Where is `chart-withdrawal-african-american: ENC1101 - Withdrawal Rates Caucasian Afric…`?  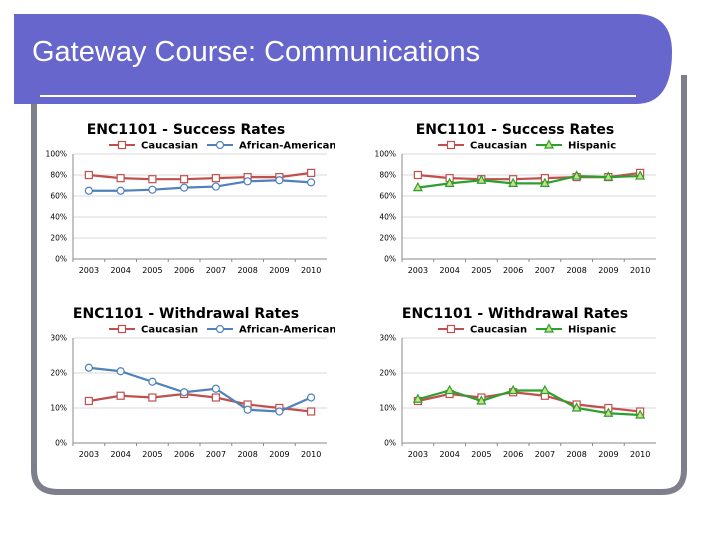
chart-withdrawal-african-american: ENC1101 - Withdrawal Rates Caucasian Afric… is located at coordinates (186, 383).